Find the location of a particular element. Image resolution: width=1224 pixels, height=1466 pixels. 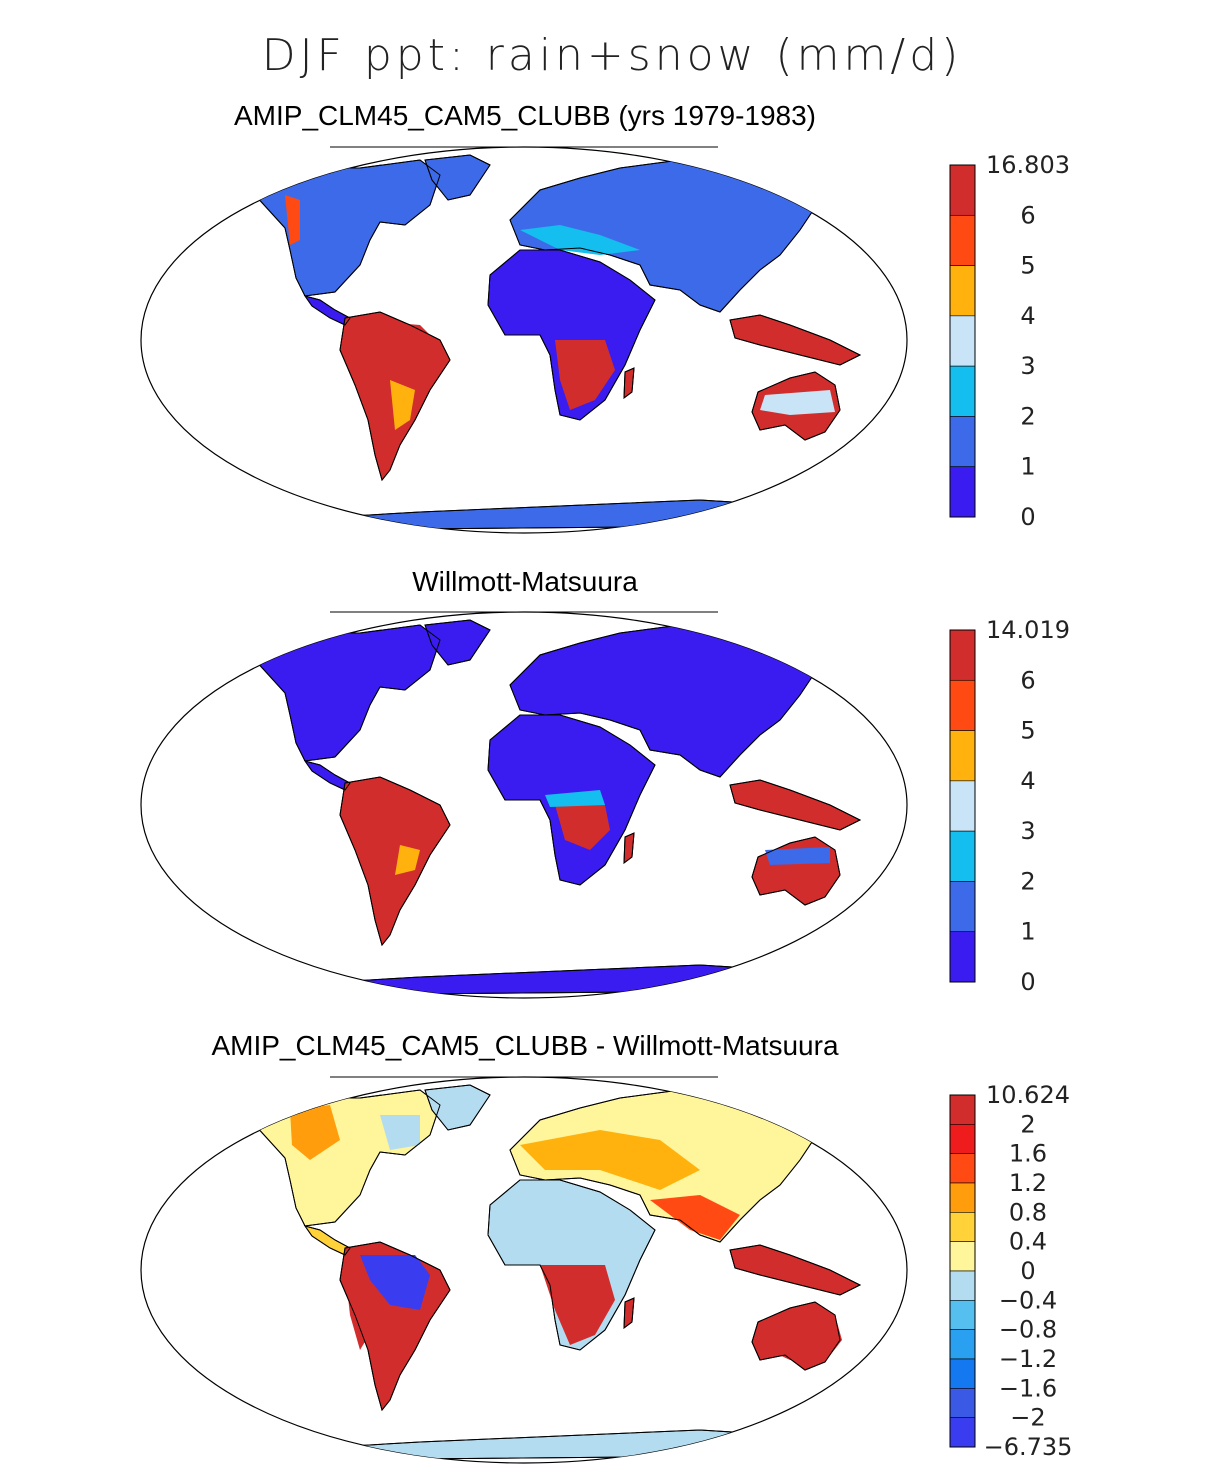

colorbar-tick-label: 0.4 is located at coordinates (1028, 1242).